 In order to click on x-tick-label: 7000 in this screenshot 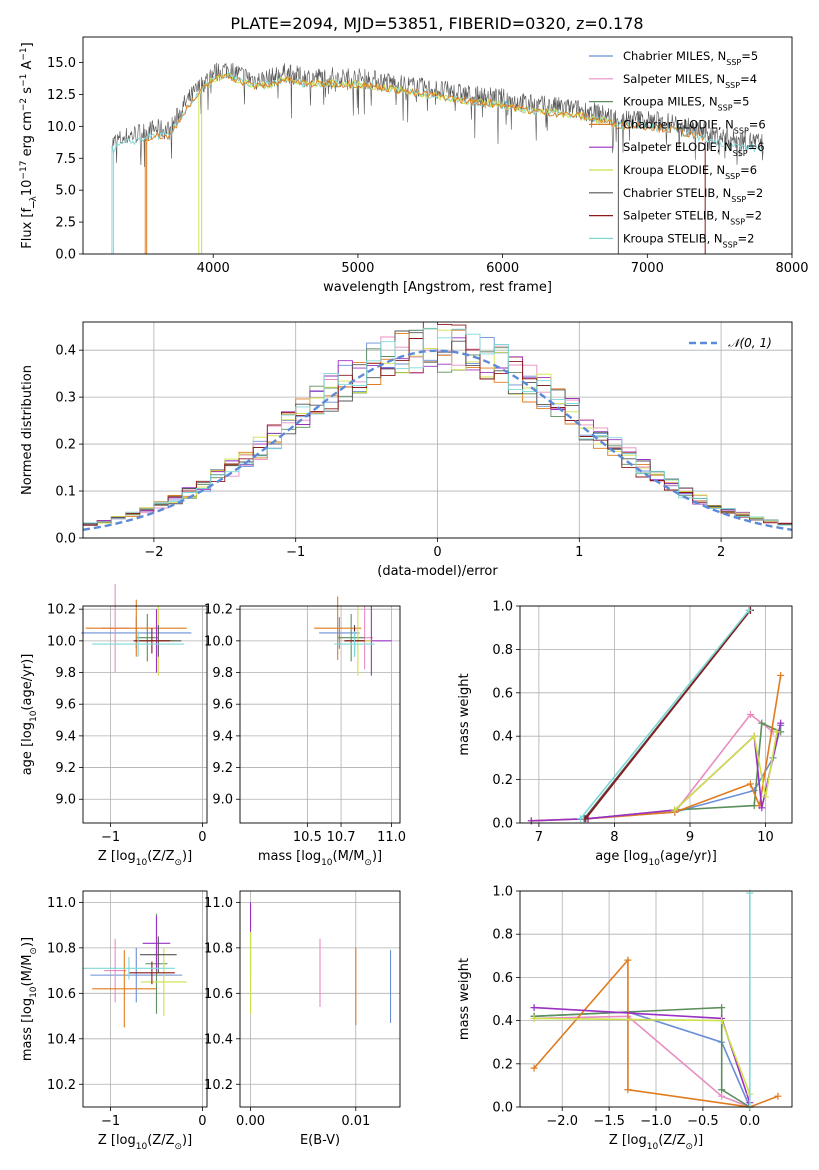, I will do `click(647, 268)`.